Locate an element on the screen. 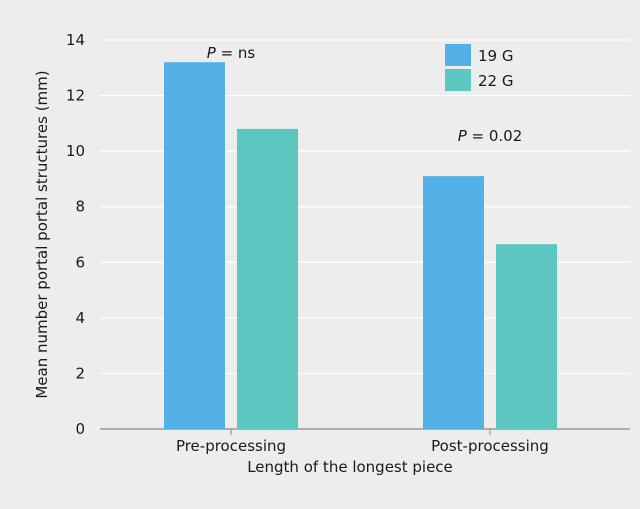 The width and height of the screenshot is (640, 509). p-value: = 0.02 is located at coordinates (495, 136).